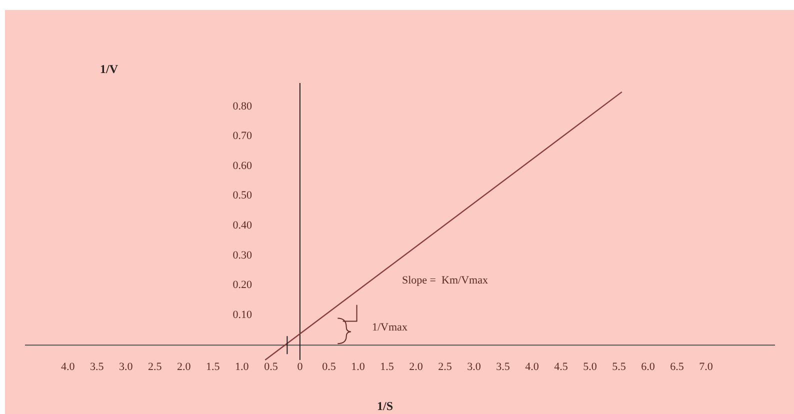 This screenshot has width=794, height=414. I want to click on y-tick-label: 0.60, so click(242, 166).